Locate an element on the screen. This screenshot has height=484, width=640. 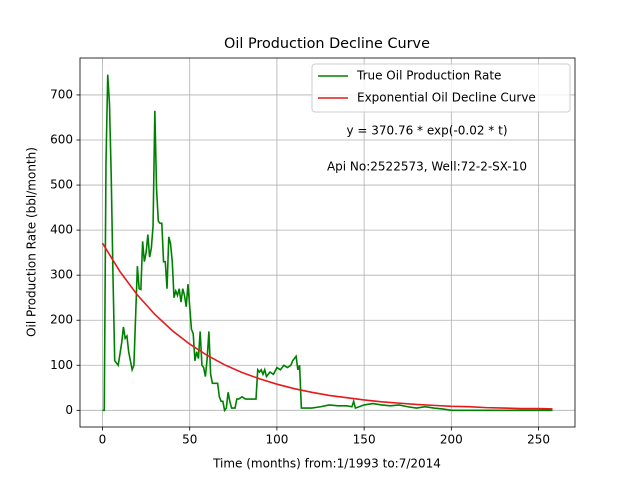
legend-label: Exponential Oil Decline Curve is located at coordinates (446, 98).